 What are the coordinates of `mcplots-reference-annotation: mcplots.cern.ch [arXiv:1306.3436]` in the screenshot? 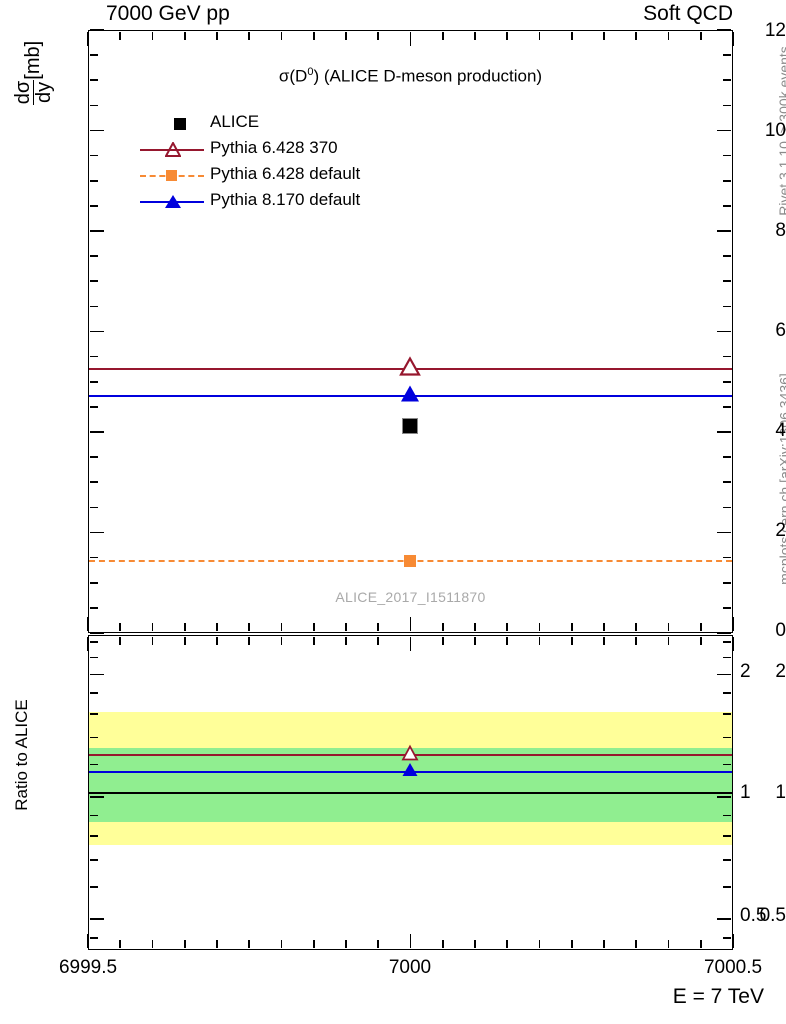 It's located at (781, 479).